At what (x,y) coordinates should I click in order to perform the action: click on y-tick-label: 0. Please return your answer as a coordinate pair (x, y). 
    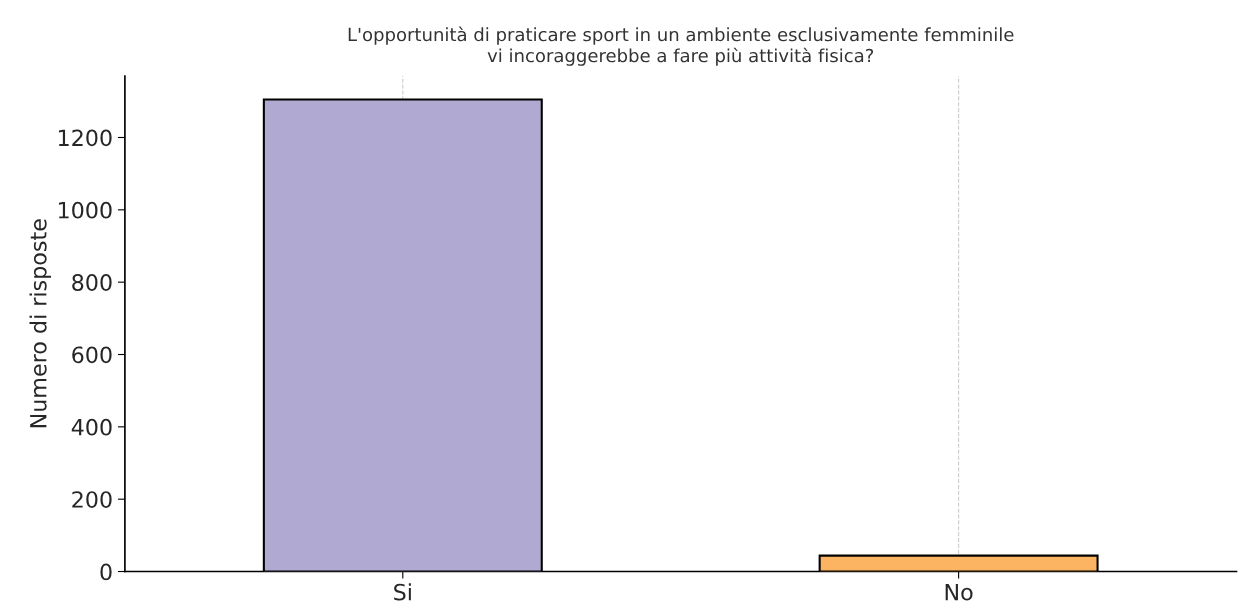
    Looking at the image, I should click on (106, 572).